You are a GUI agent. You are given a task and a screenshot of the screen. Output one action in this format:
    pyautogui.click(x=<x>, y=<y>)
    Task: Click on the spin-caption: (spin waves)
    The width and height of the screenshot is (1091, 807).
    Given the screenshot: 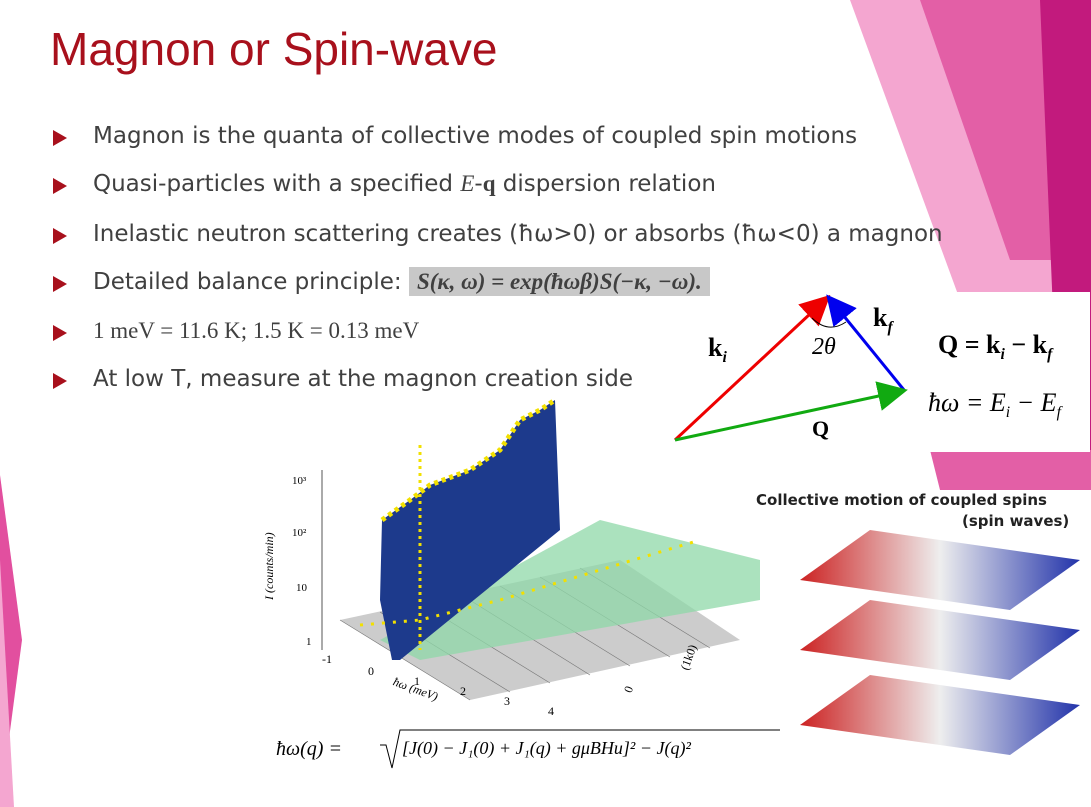 What is the action you would take?
    pyautogui.click(x=1016, y=521)
    